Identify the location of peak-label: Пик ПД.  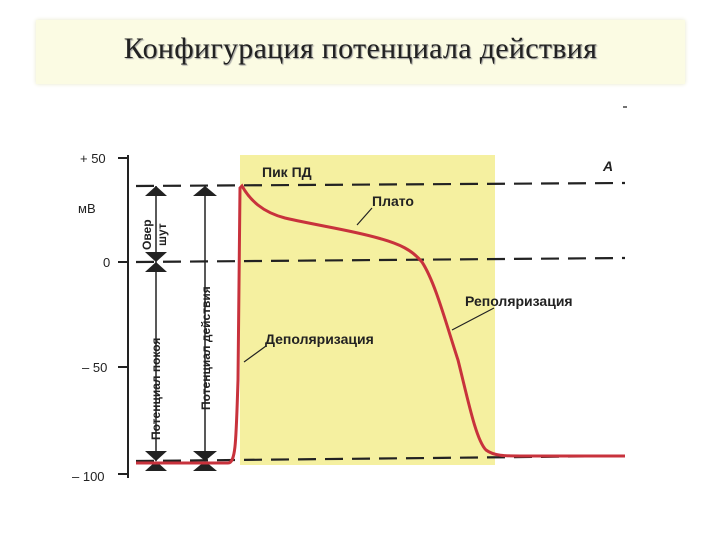
(287, 172).